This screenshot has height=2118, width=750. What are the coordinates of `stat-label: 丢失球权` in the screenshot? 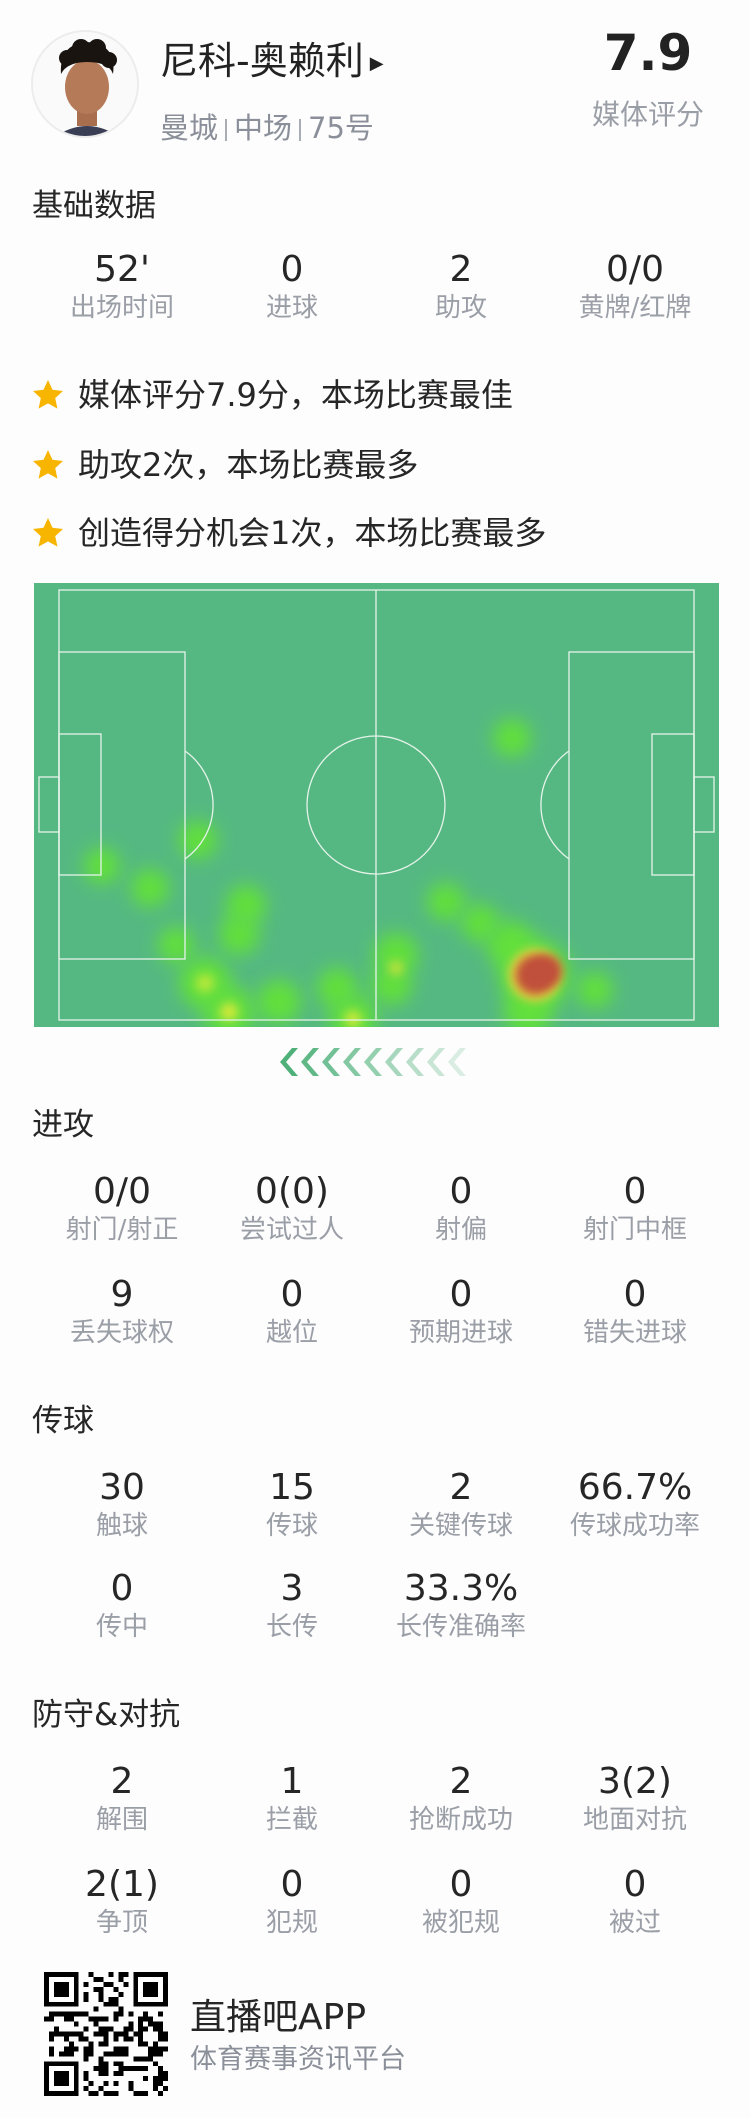 It's located at (121, 1333).